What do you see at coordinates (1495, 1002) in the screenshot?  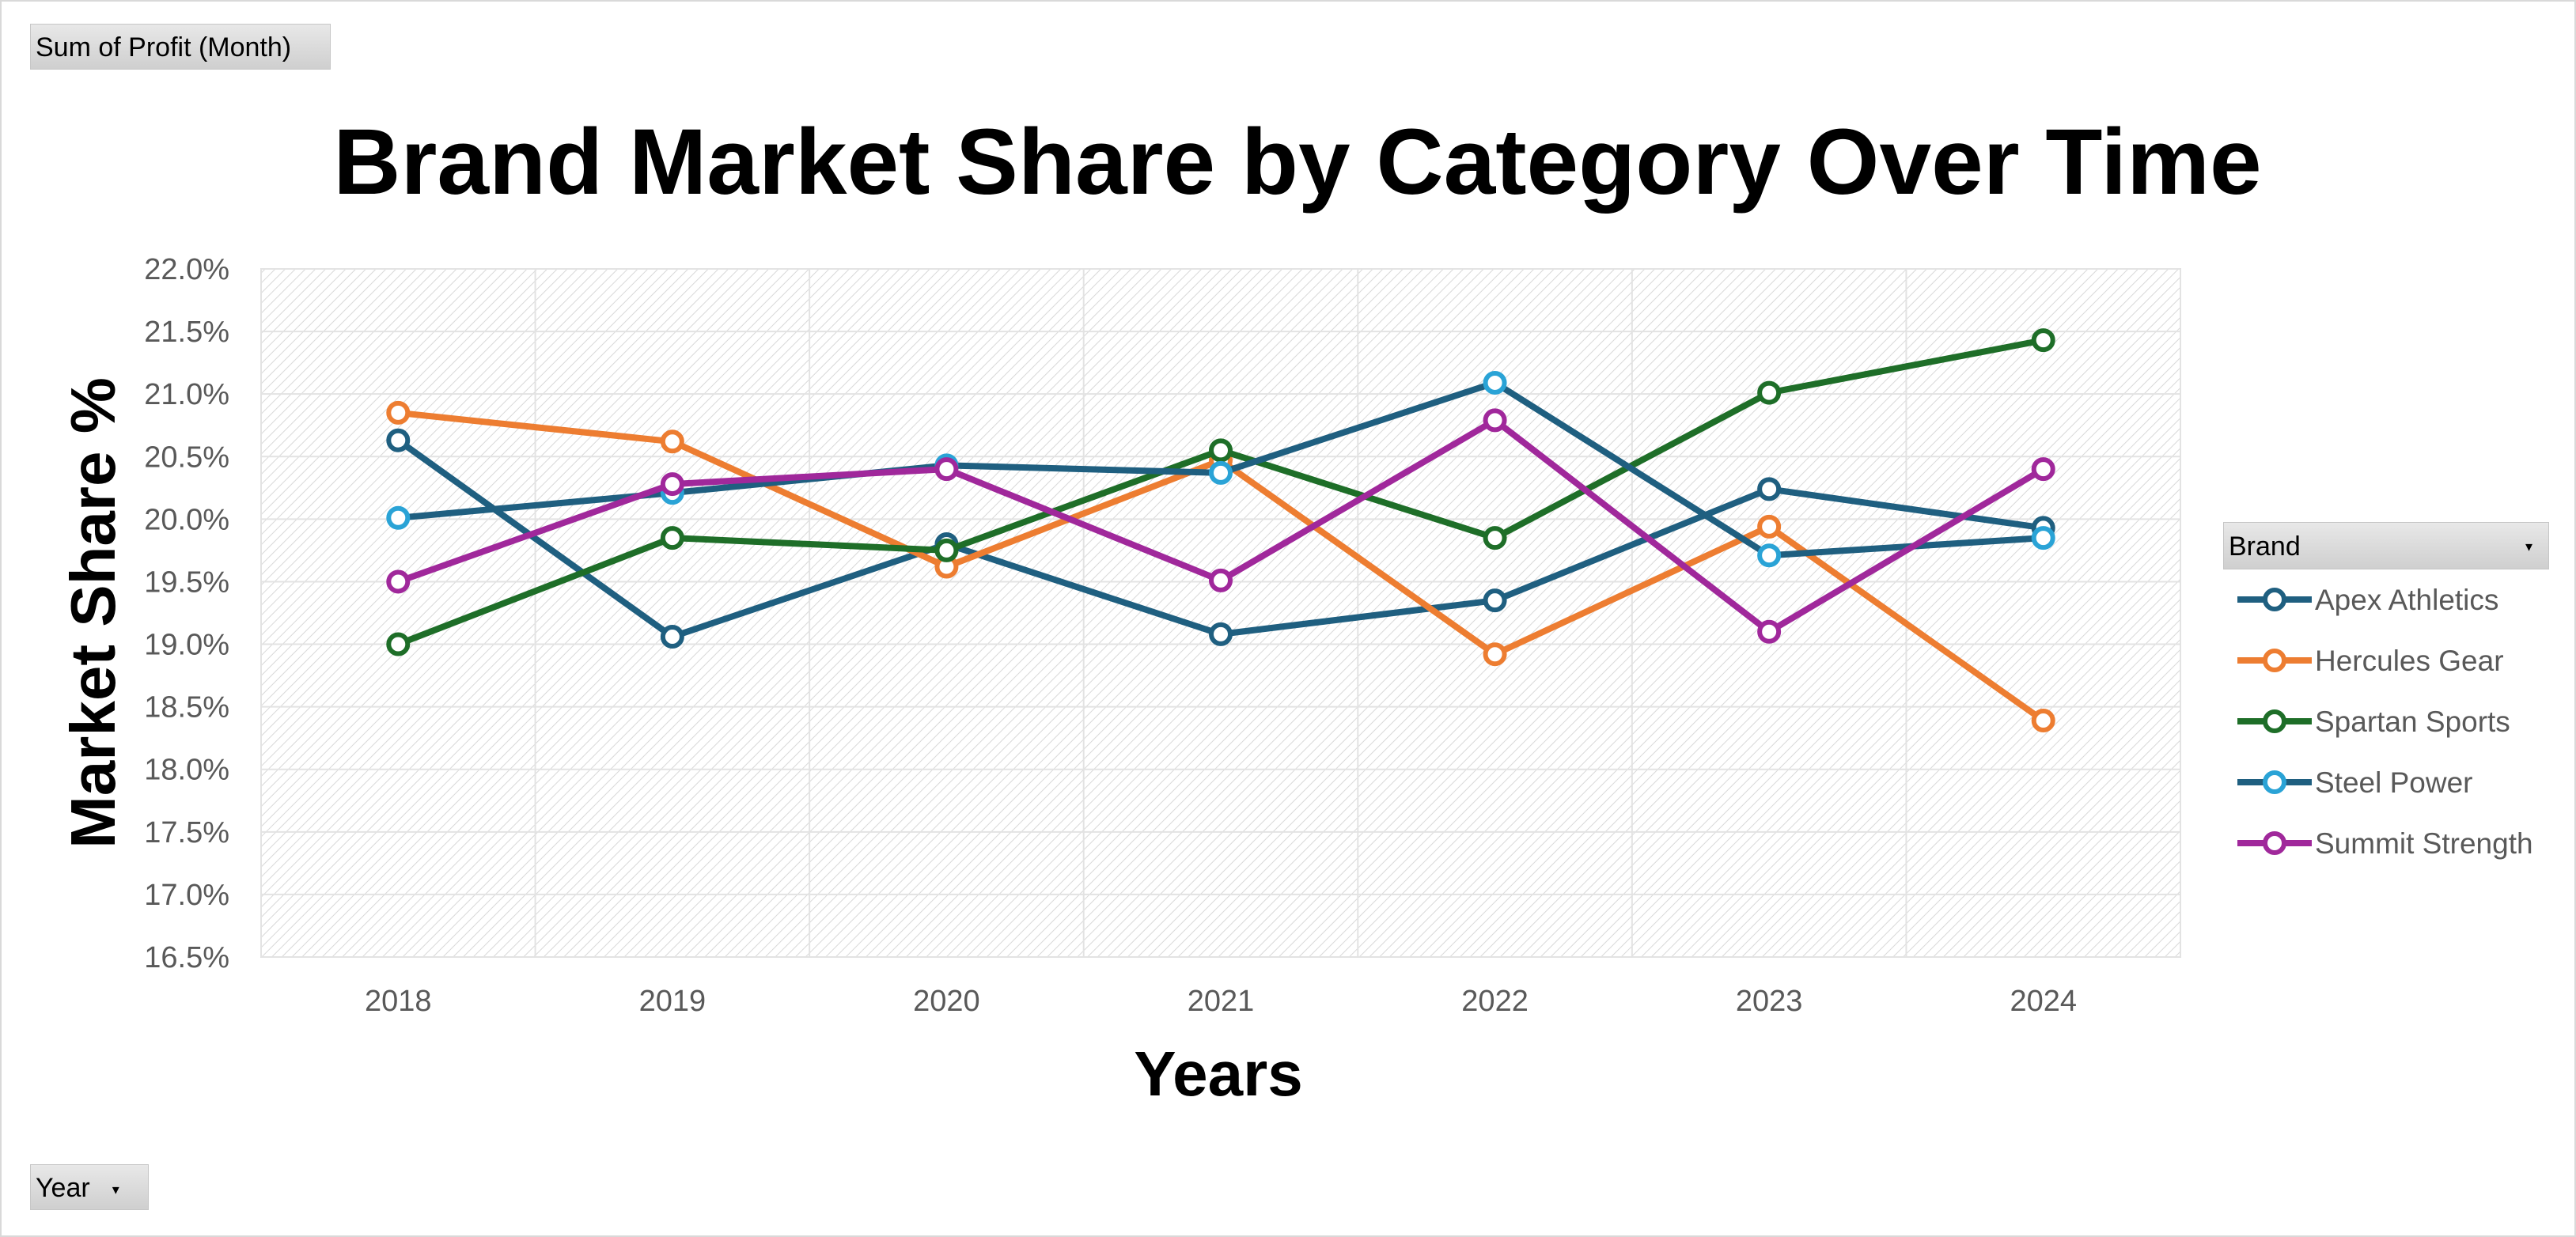 I see `x-tick-label: 2022` at bounding box center [1495, 1002].